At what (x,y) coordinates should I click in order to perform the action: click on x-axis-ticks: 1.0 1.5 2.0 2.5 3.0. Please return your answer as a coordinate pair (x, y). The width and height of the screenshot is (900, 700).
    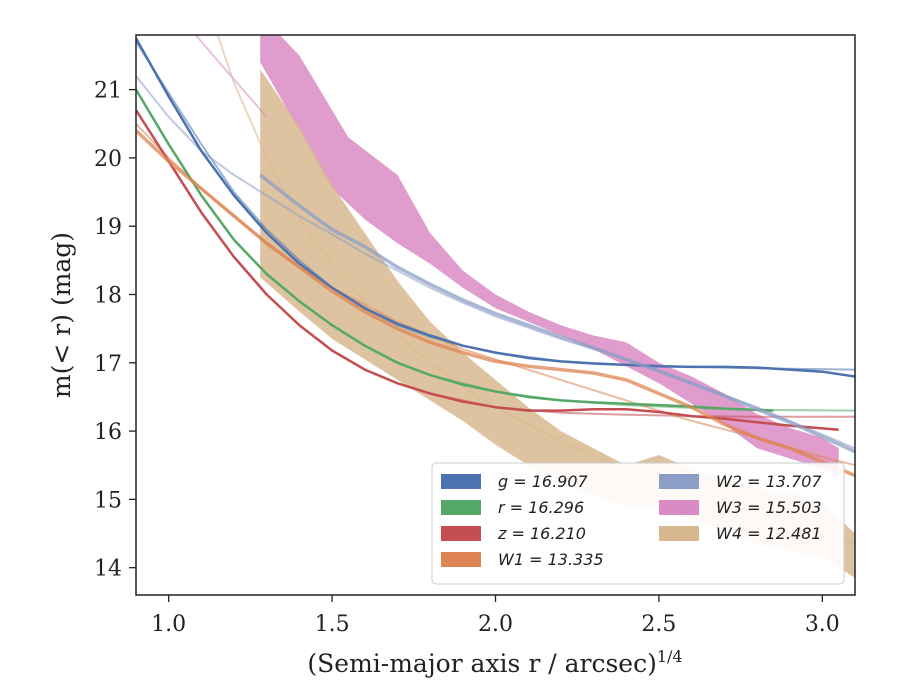
    Looking at the image, I should click on (495, 616).